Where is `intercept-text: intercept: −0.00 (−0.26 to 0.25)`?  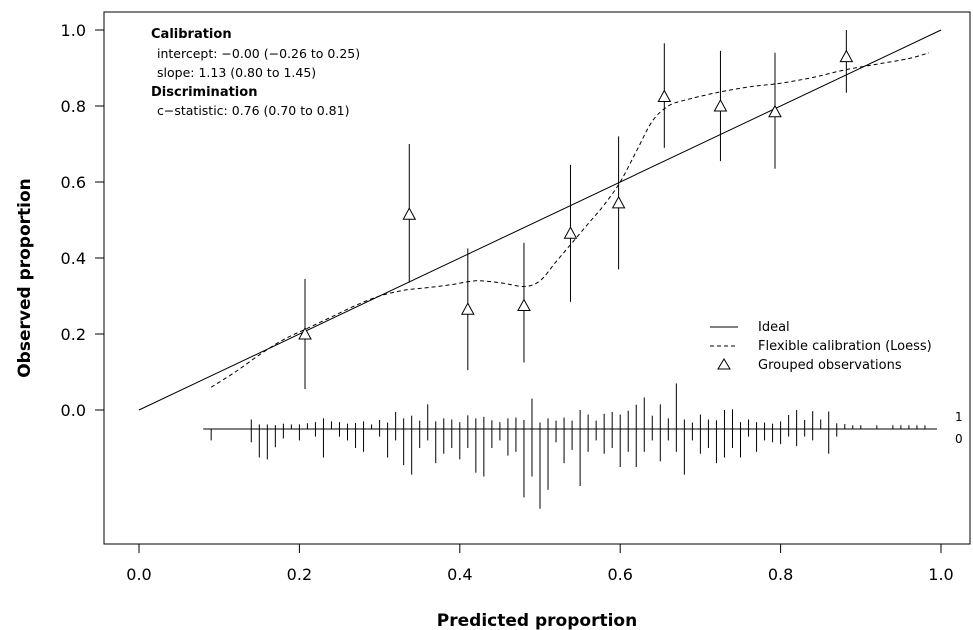
intercept-text: intercept: −0.00 (−0.26 to 0.25) is located at coordinates (258, 53).